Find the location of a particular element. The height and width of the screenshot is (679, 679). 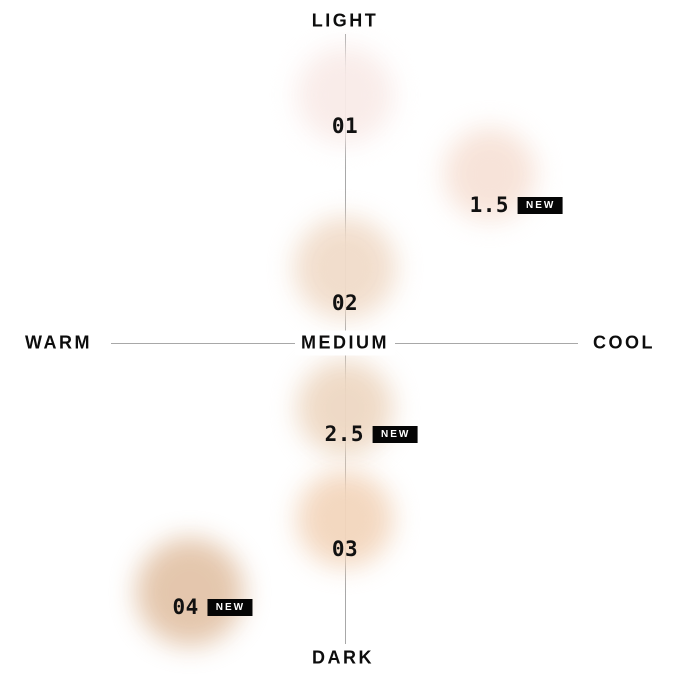

shade-number: 1.5 is located at coordinates (489, 205).